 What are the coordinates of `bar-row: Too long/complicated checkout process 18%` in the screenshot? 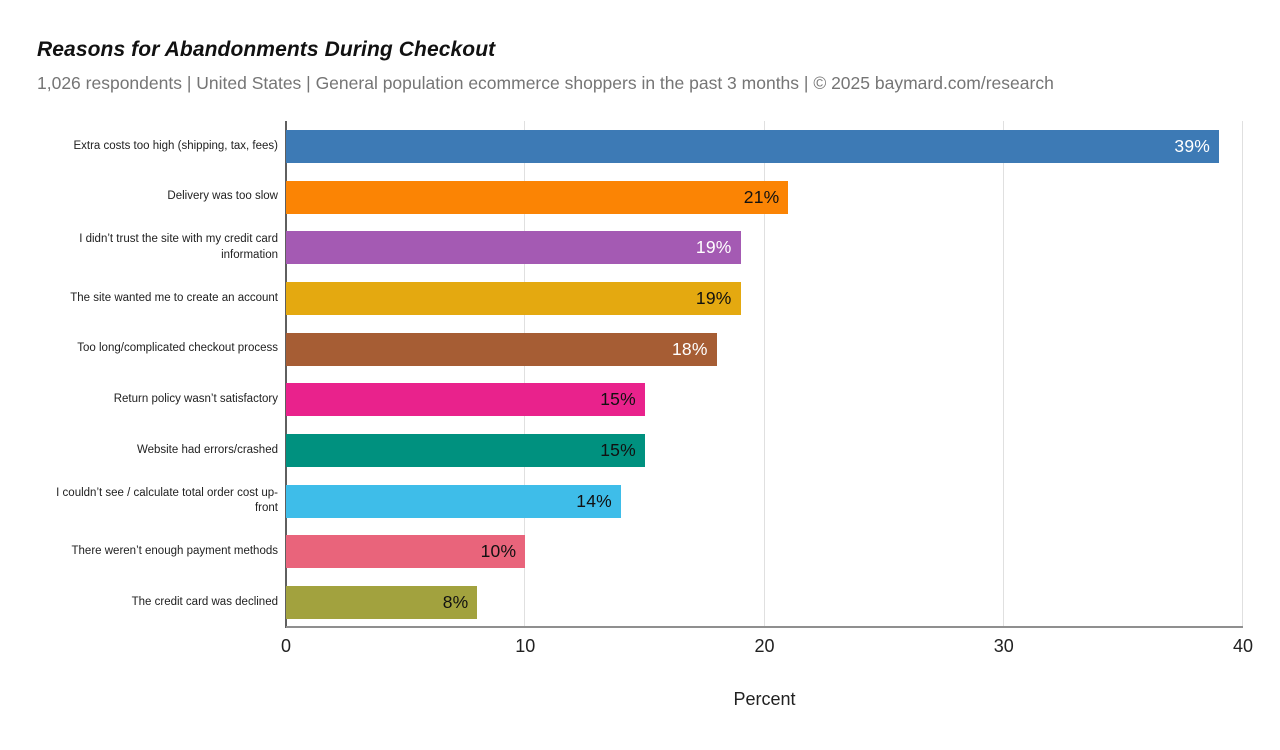 It's located at (639, 349).